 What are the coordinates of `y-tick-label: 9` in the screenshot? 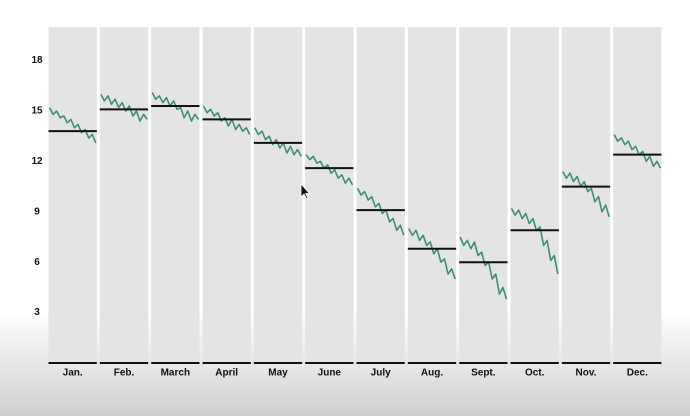 It's located at (37, 211).